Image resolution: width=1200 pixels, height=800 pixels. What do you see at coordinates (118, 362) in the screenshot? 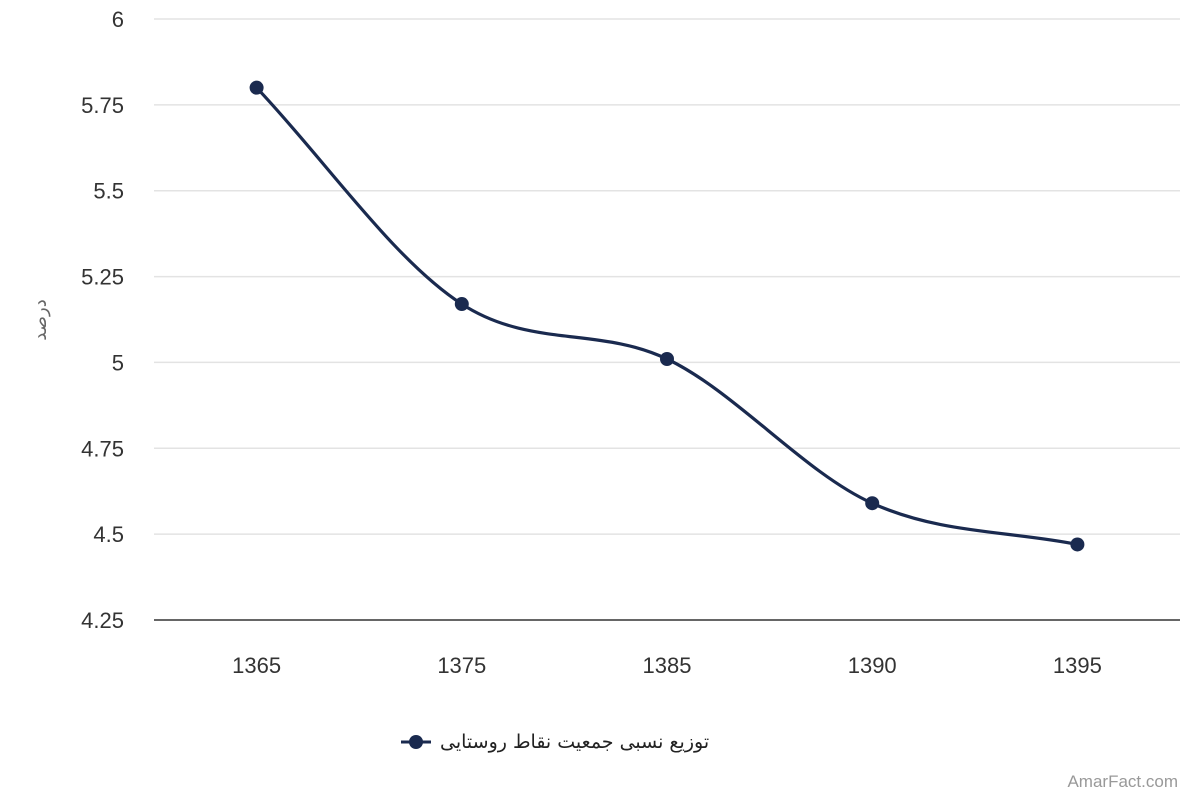
I see `y-tick-label: 5` at bounding box center [118, 362].